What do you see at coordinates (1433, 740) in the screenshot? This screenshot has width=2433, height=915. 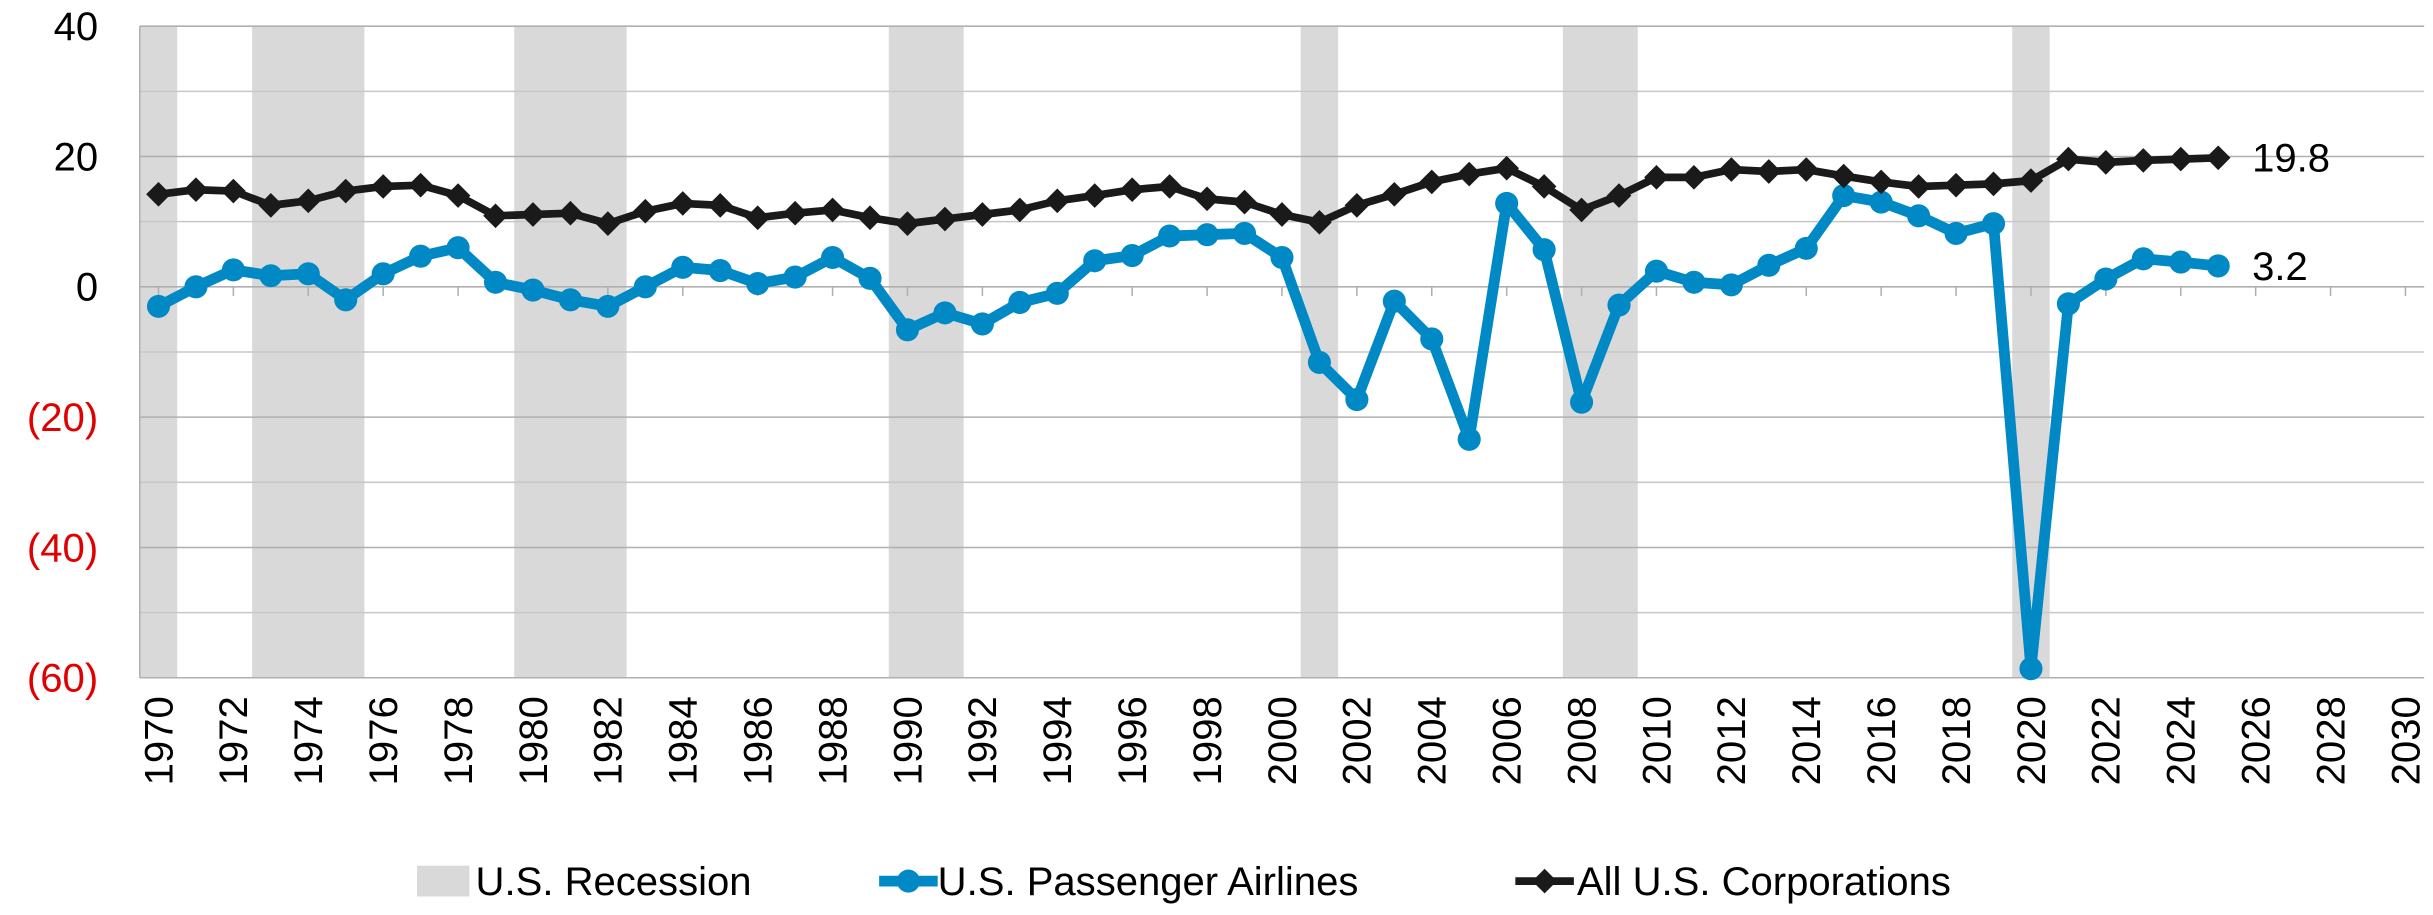 I see `x-tick-label: 2004` at bounding box center [1433, 740].